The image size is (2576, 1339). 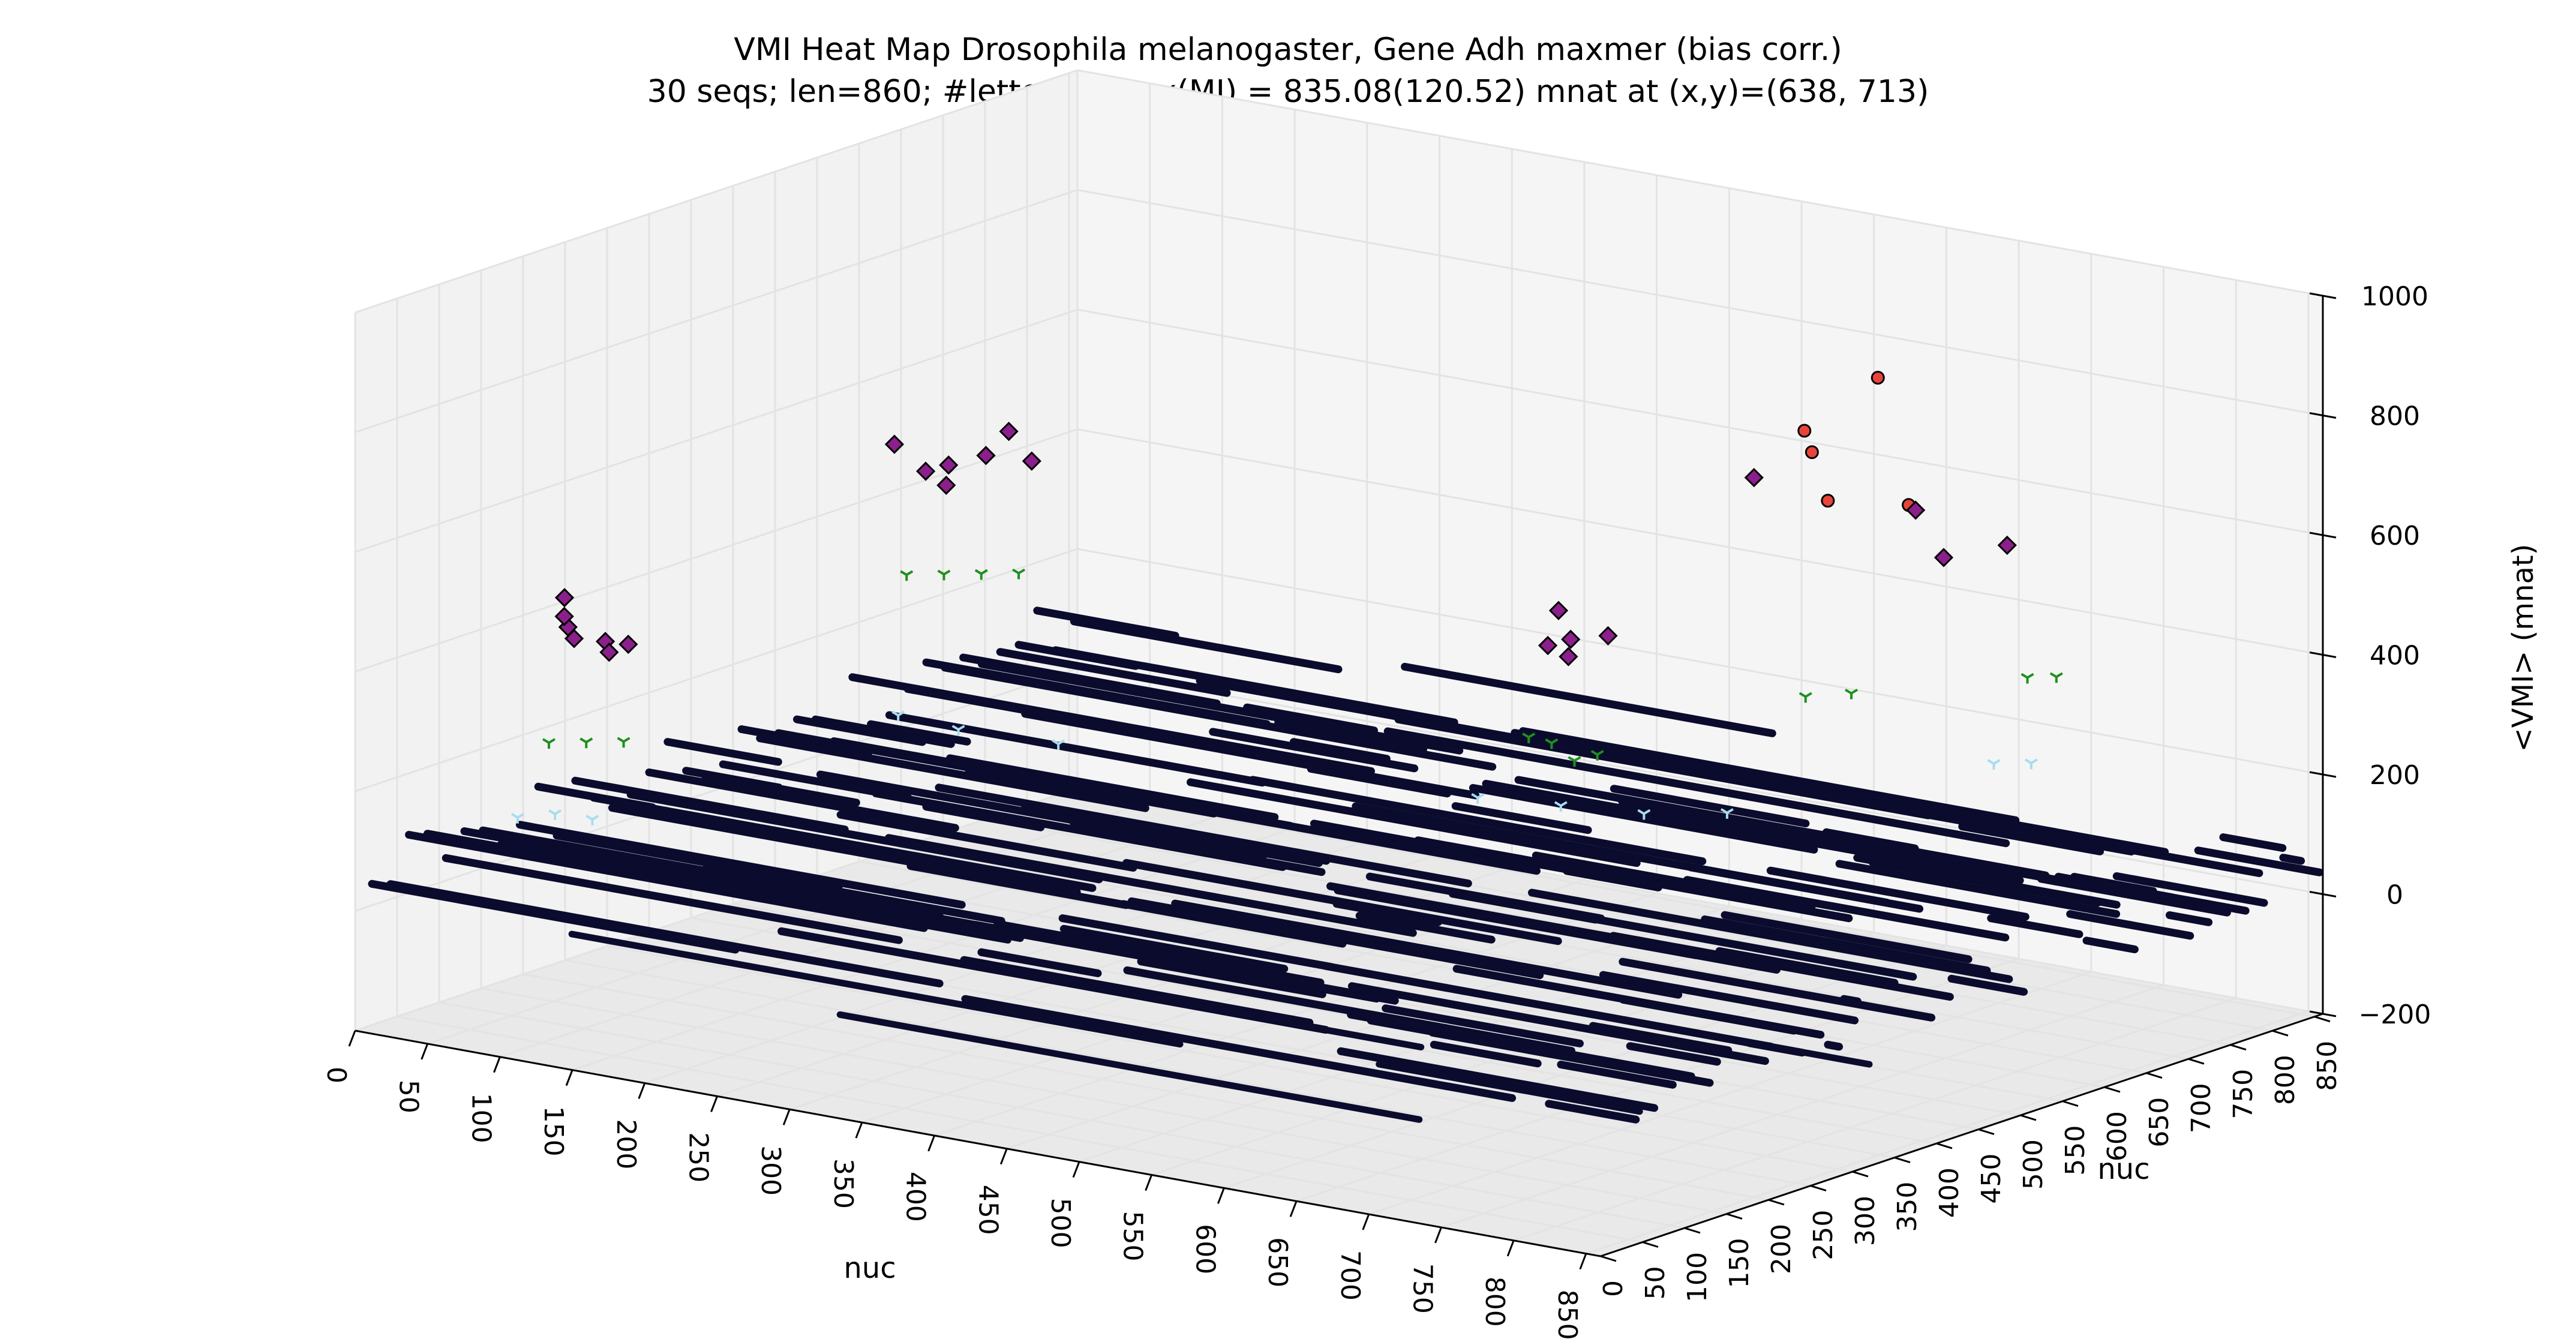 I want to click on y-tick-label: 300, so click(x=1865, y=1221).